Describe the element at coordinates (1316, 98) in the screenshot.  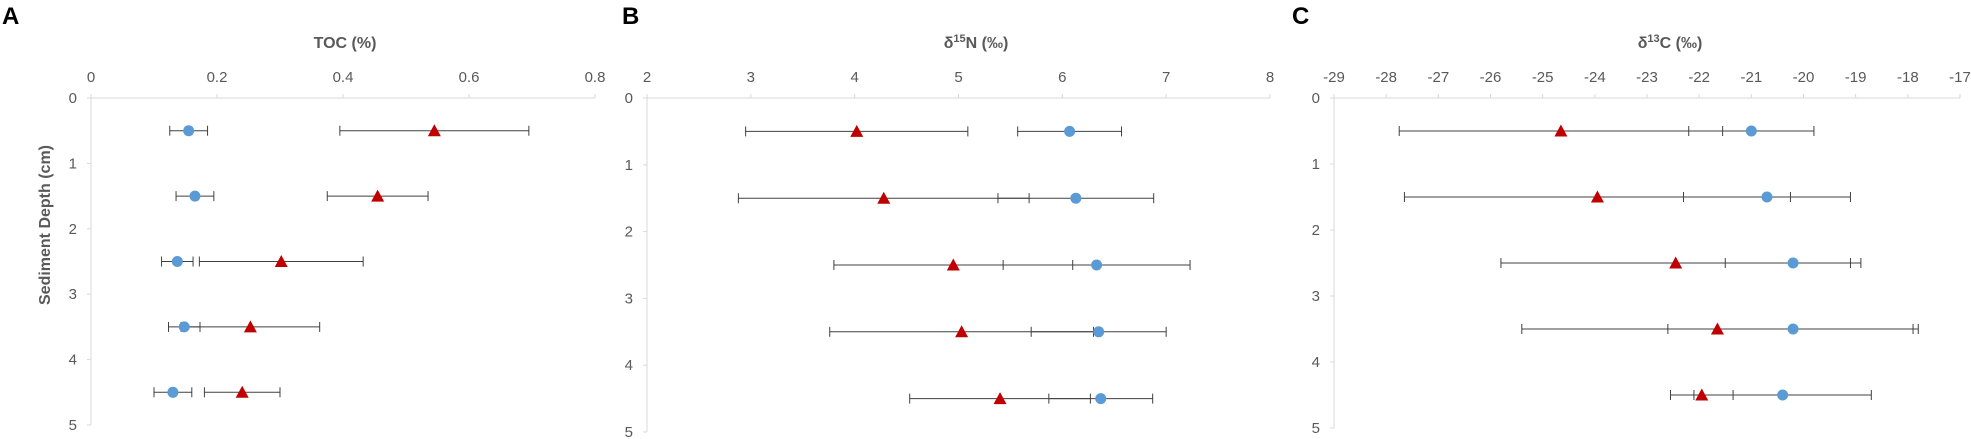
I see `panel-c-y-tick-label: 0` at that location.